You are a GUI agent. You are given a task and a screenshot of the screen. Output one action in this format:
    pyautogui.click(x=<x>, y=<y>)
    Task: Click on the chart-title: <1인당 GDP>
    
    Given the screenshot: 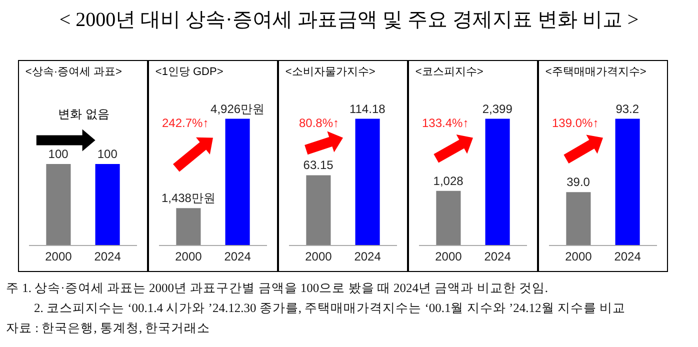 What is the action you would take?
    pyautogui.click(x=189, y=72)
    